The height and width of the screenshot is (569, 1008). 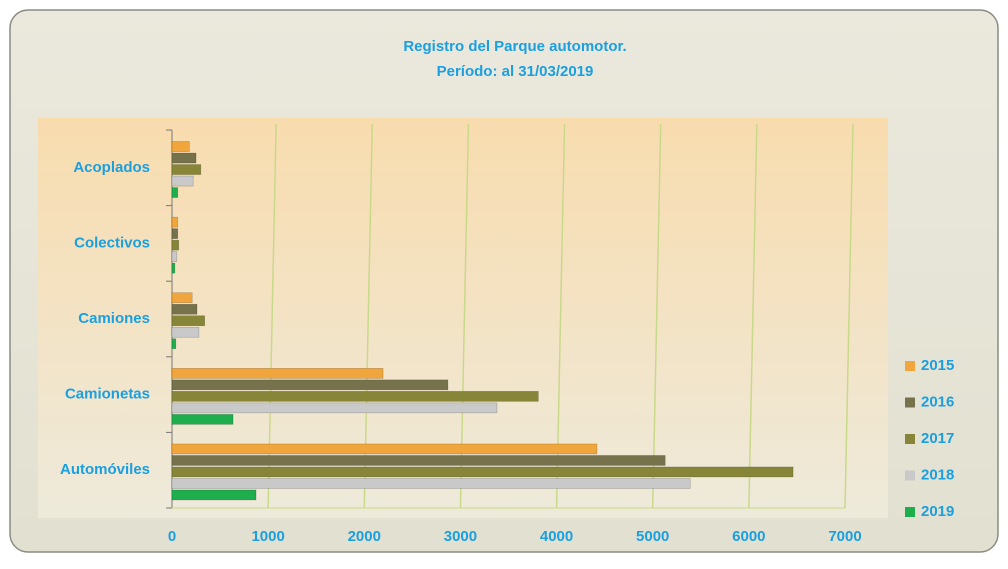 What do you see at coordinates (514, 46) in the screenshot?
I see `chart-title: Registro del Parque automotor.` at bounding box center [514, 46].